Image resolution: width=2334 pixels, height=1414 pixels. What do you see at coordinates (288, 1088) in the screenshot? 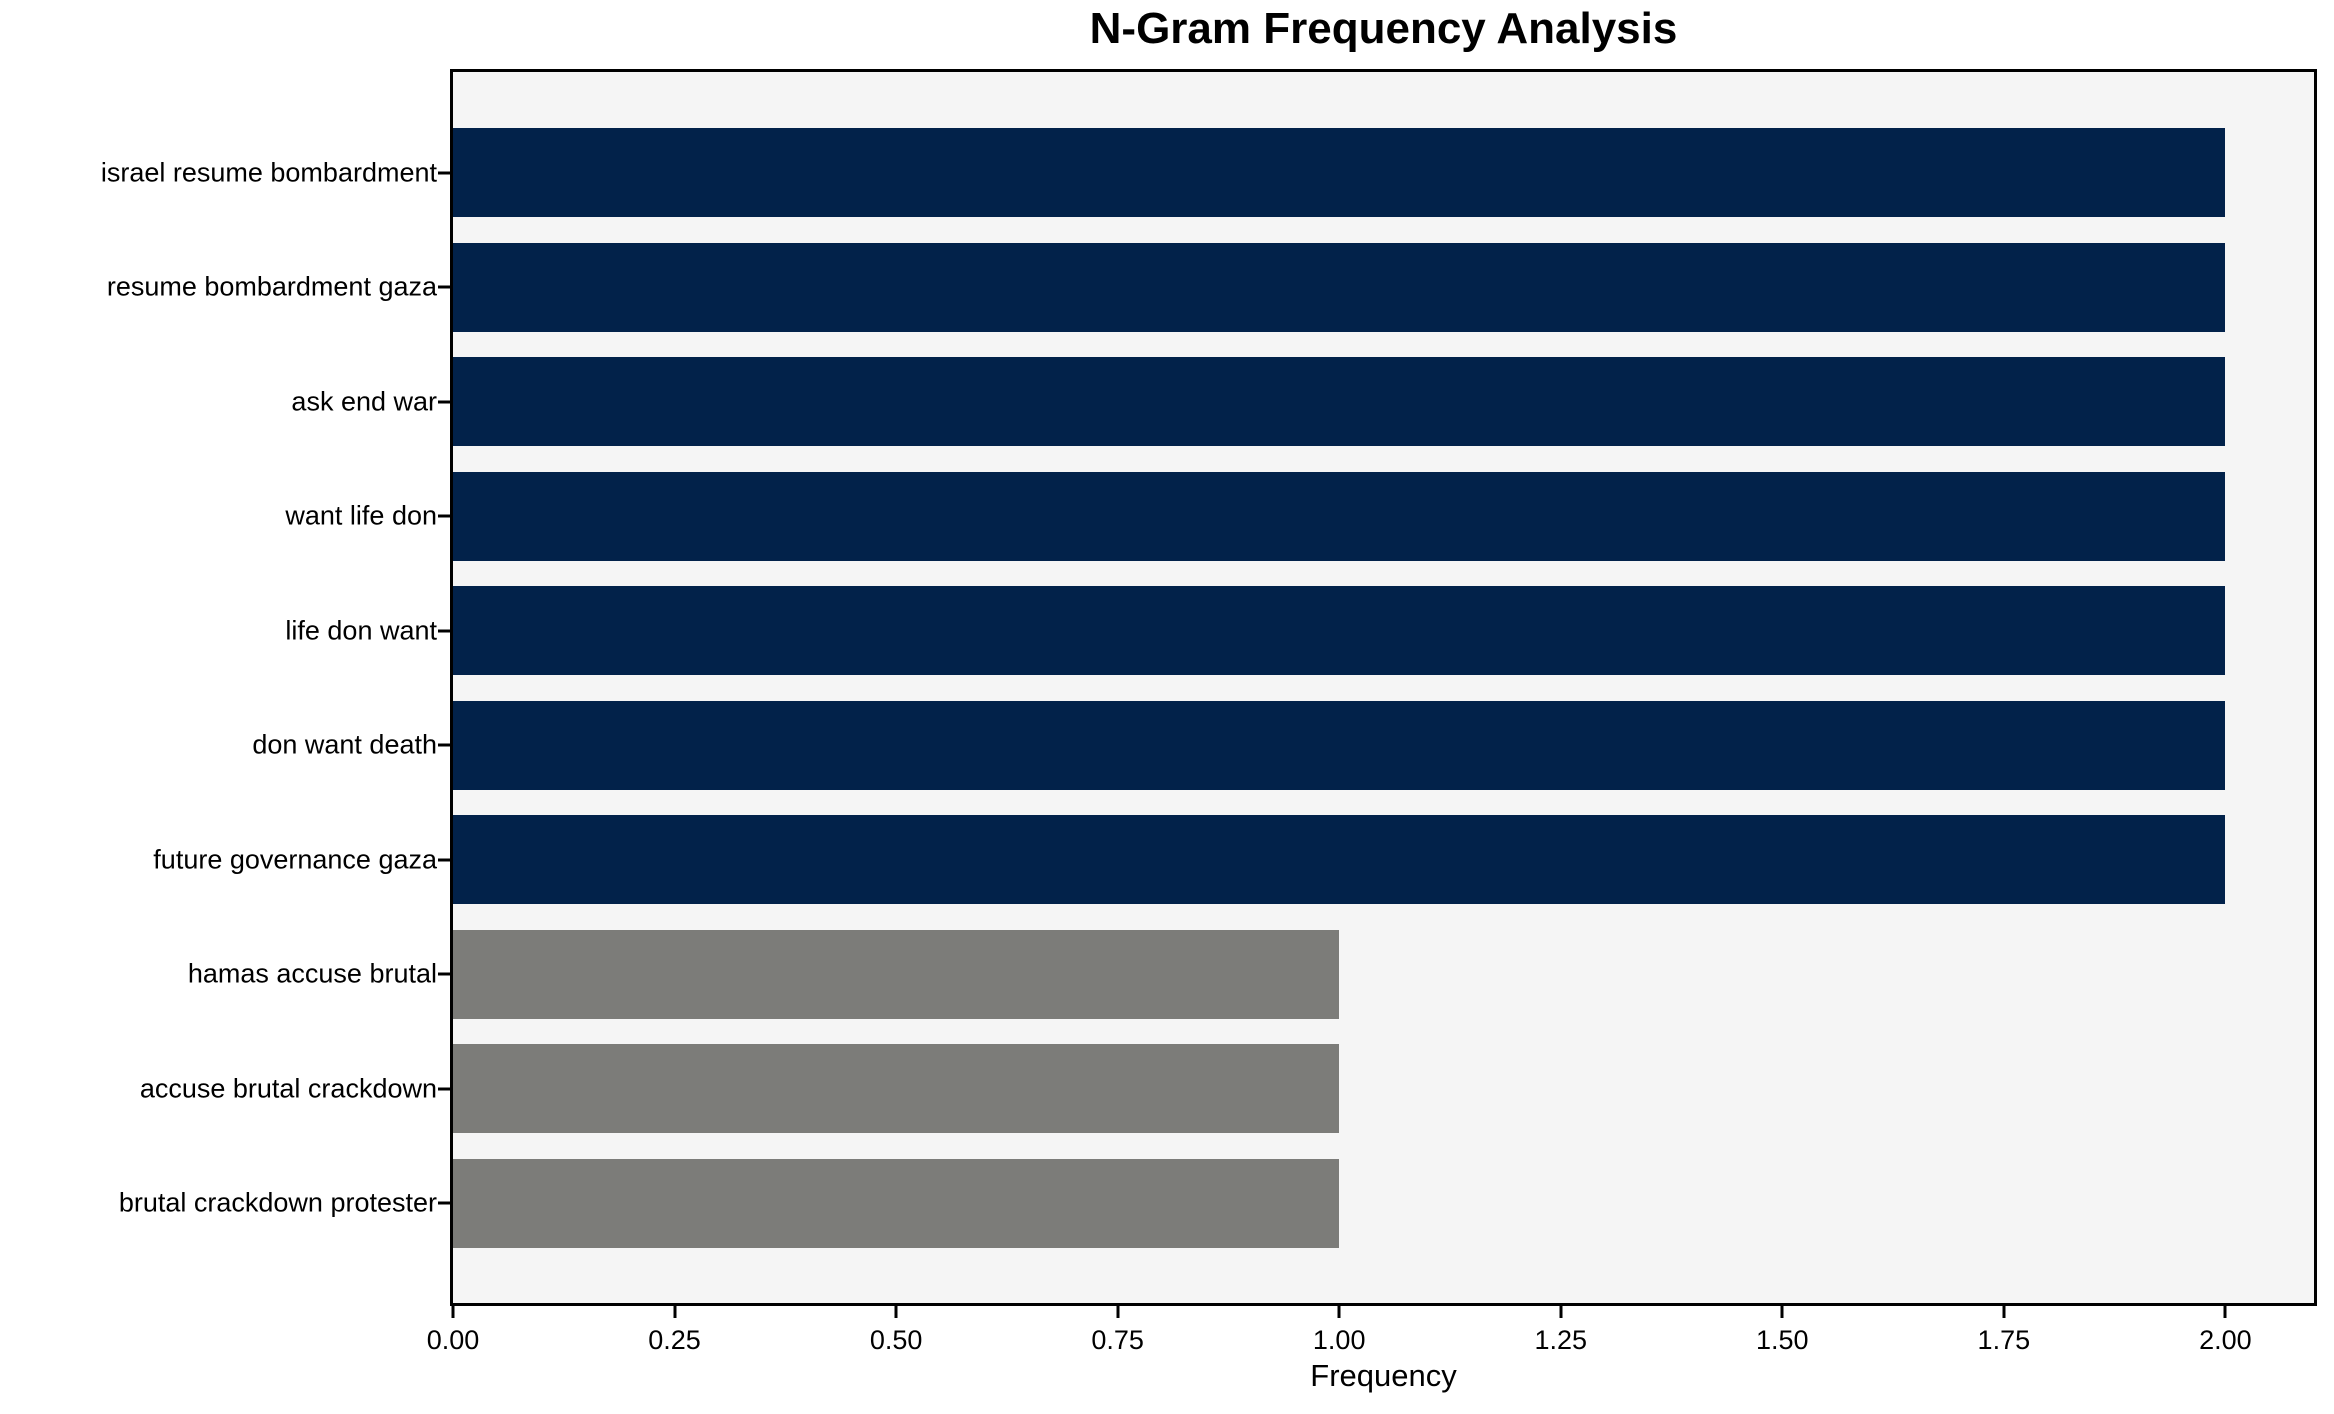
I see `y-tick-label: accuse brutal crackdown` at bounding box center [288, 1088].